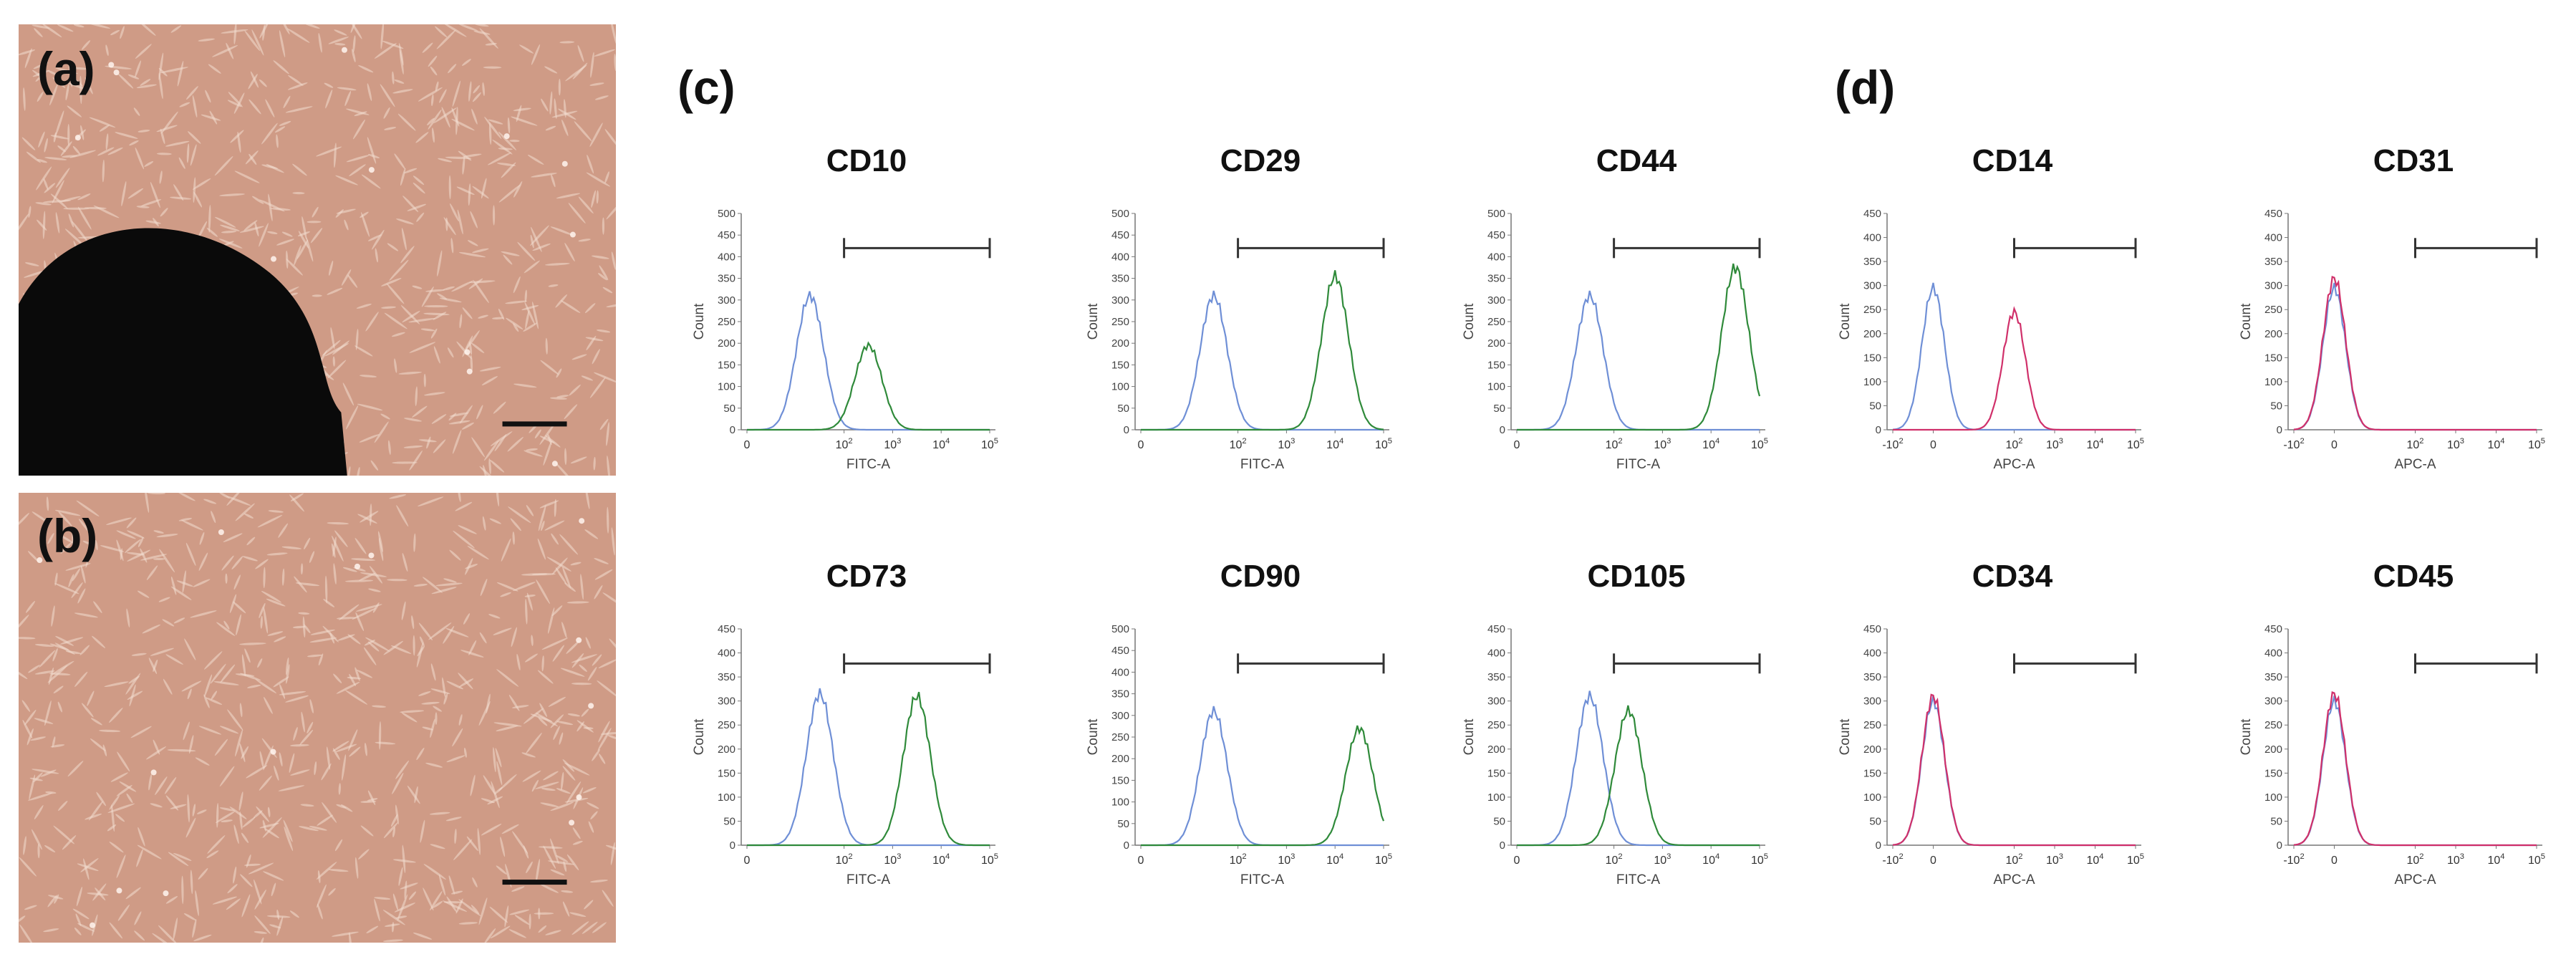 This screenshot has width=2576, height=977. Describe the element at coordinates (1311, 248) in the screenshot. I see `gate-bar` at that location.